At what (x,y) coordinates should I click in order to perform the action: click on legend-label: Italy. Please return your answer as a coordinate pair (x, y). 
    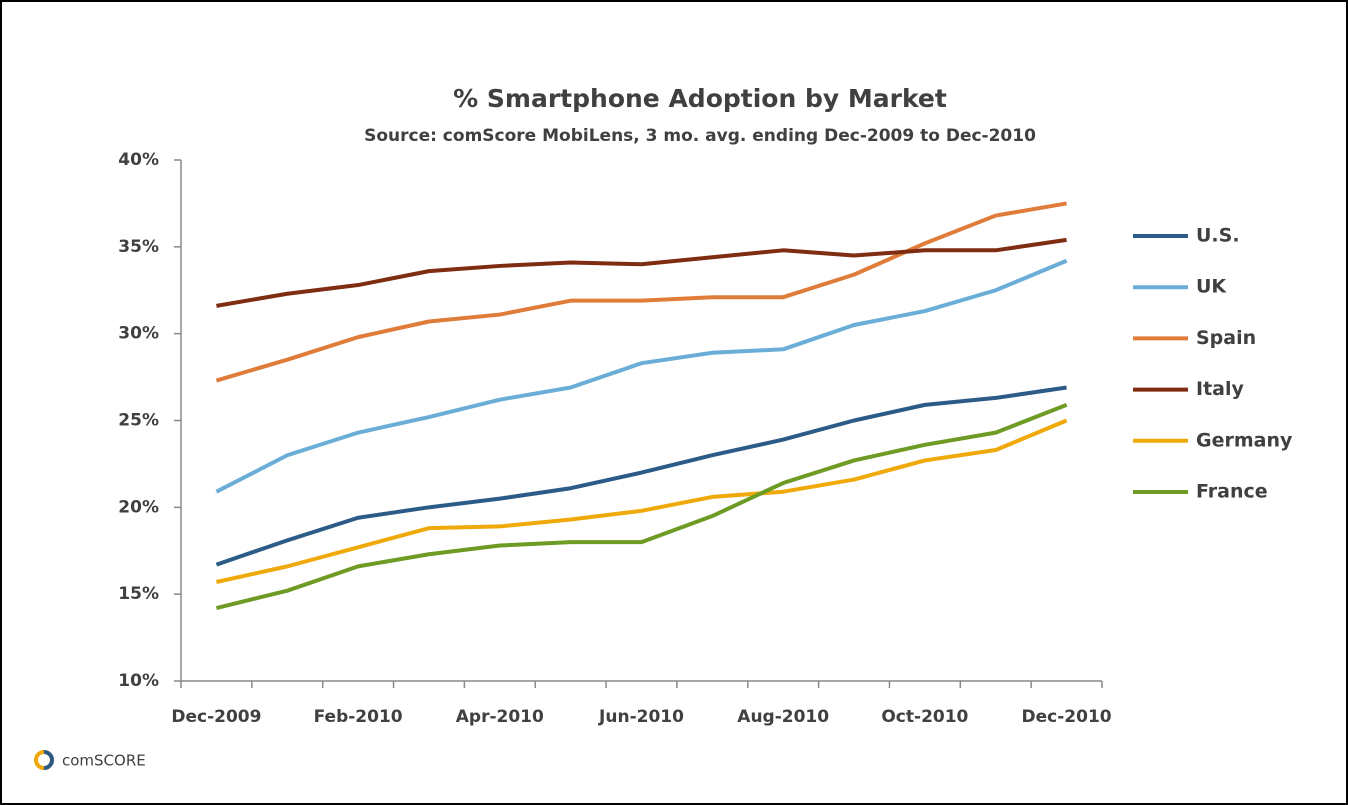
    Looking at the image, I should click on (1220, 389).